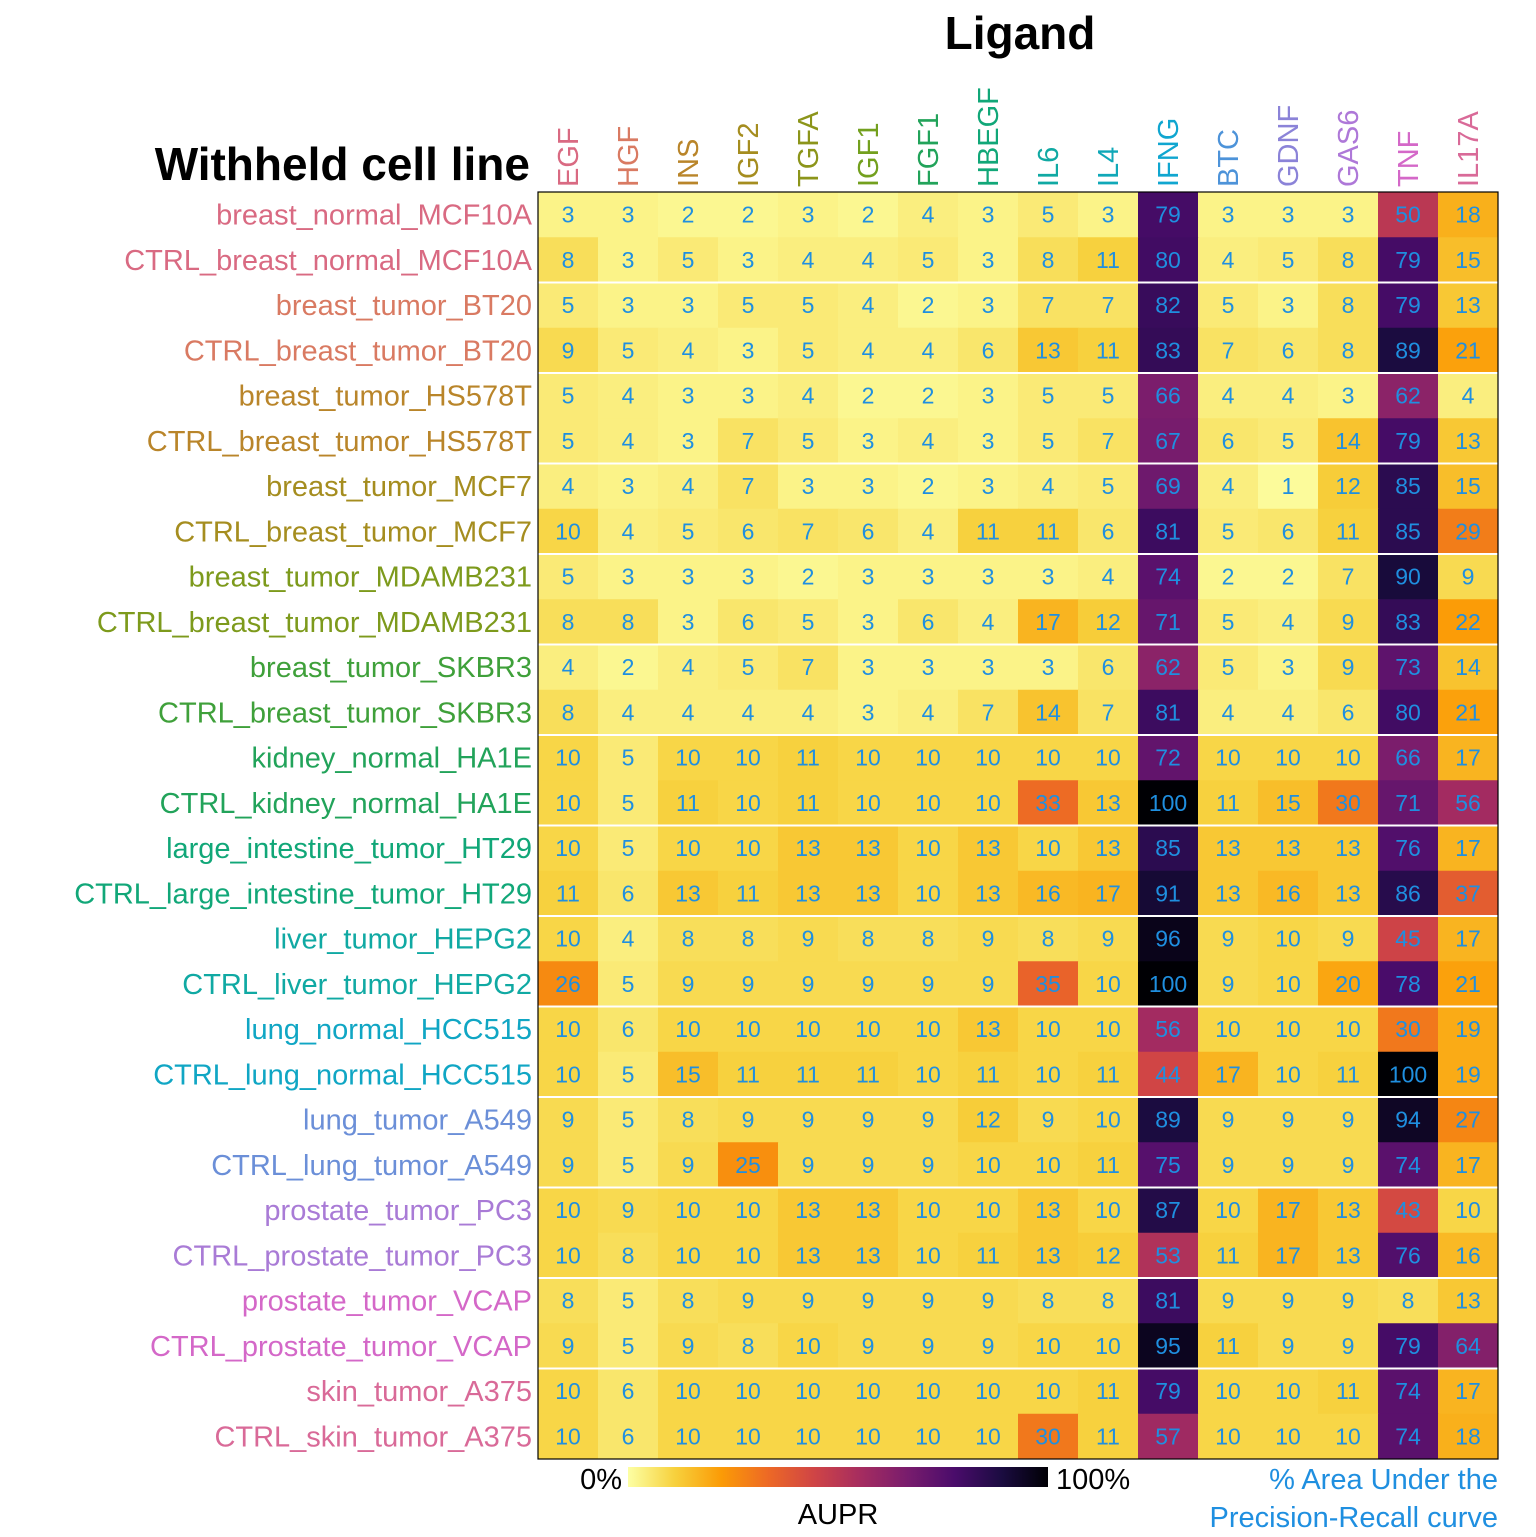 The width and height of the screenshot is (1536, 1537). What do you see at coordinates (1168, 486) in the screenshot?
I see `cell-value-label: 69` at bounding box center [1168, 486].